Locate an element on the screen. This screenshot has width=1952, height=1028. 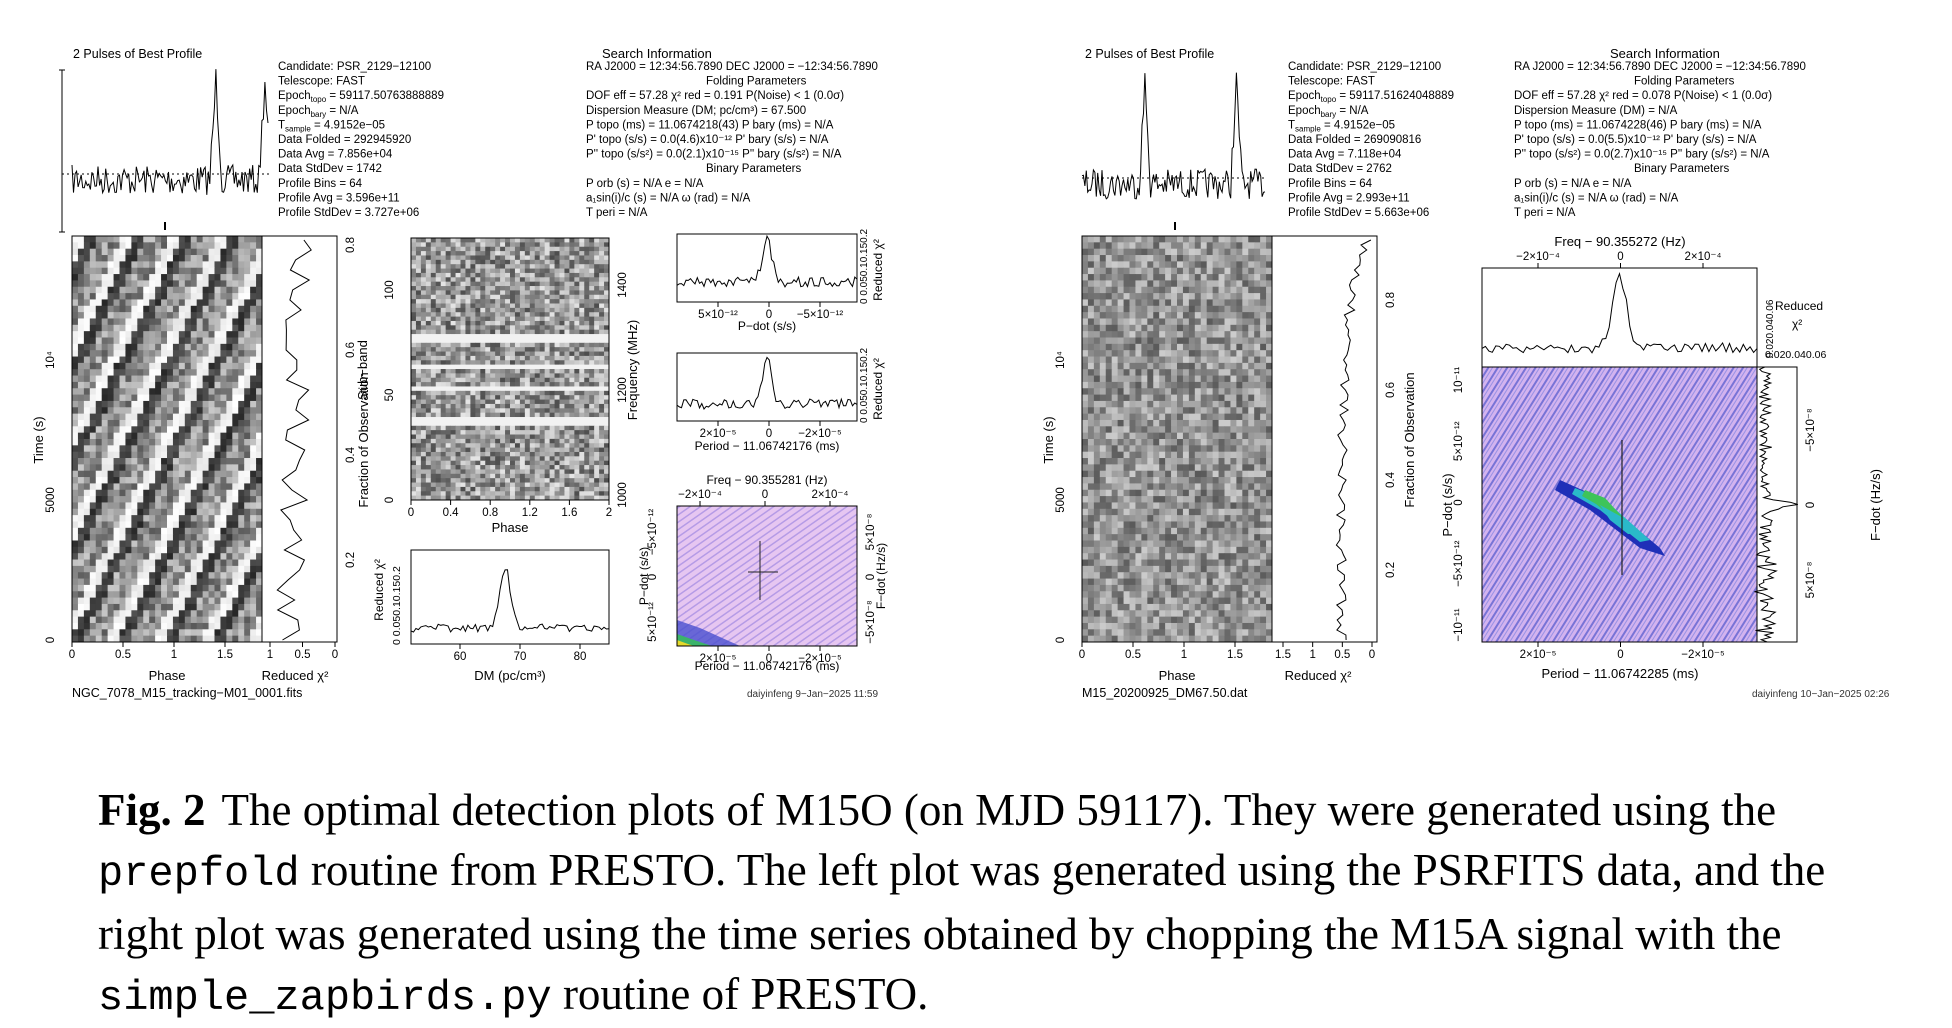
caption-text-3: routine of PRESTO. is located at coordinates (740, 994).